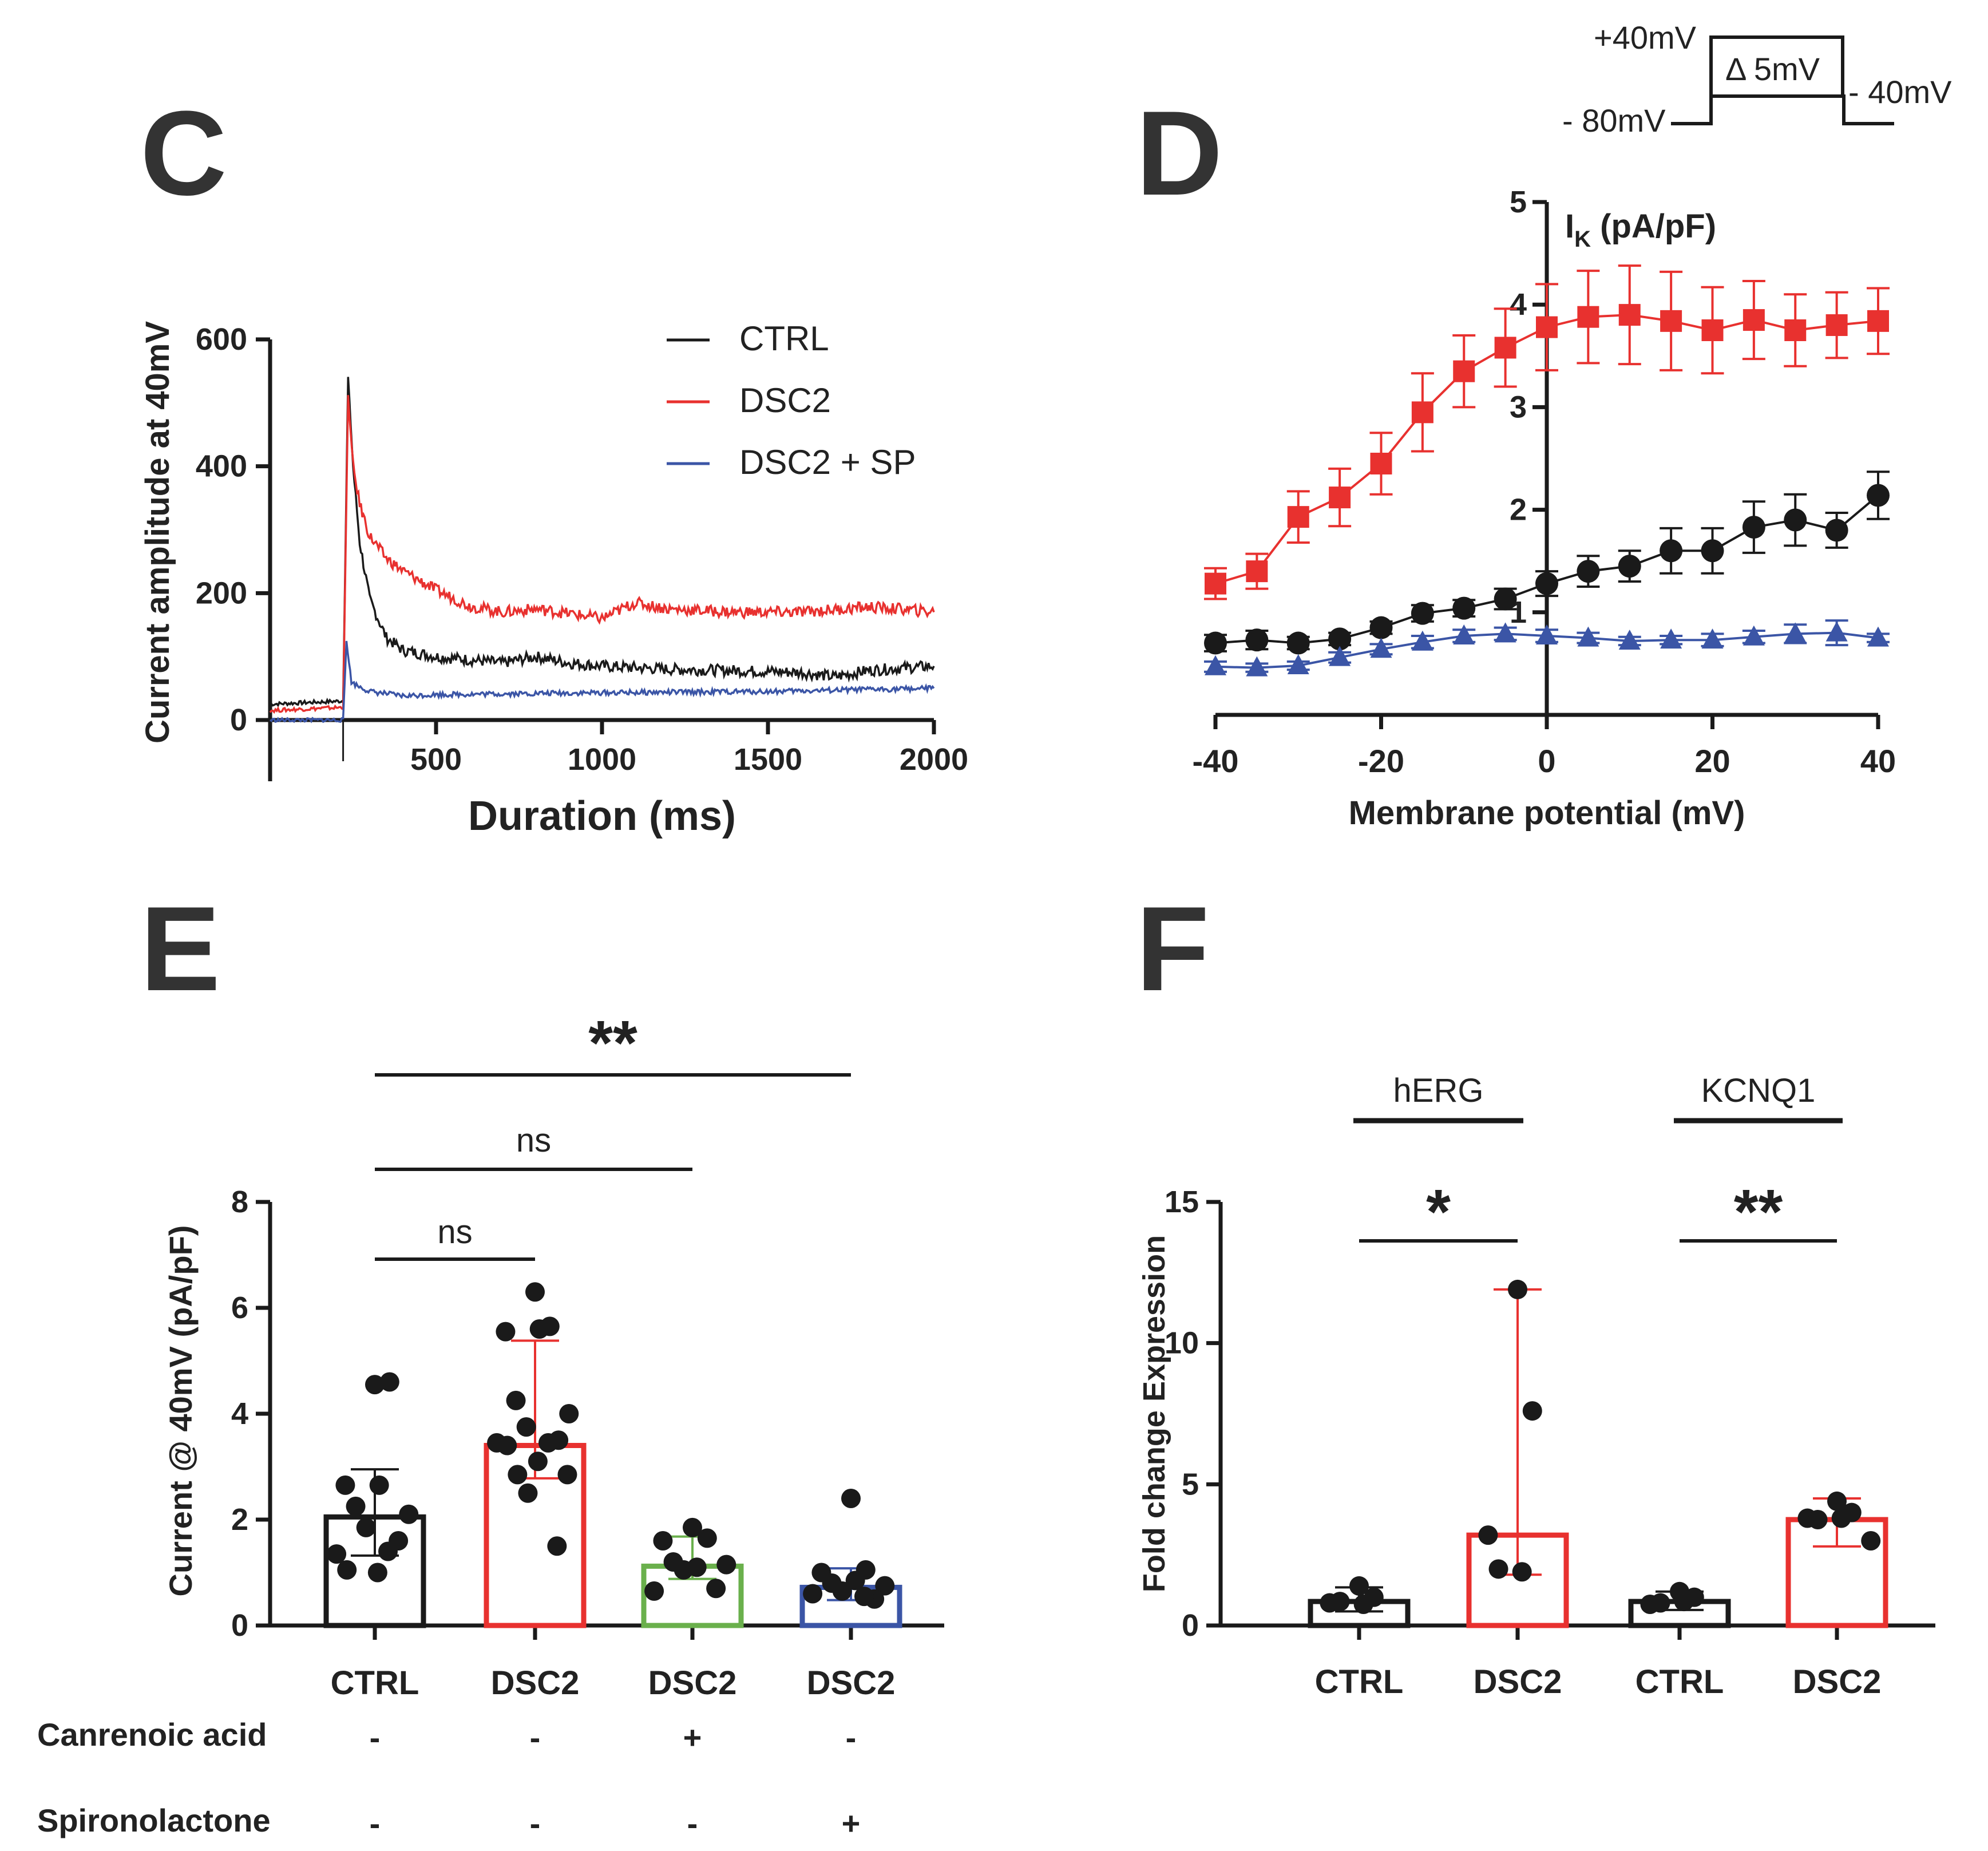  I want to click on significance-label: ns, so click(454, 1232).